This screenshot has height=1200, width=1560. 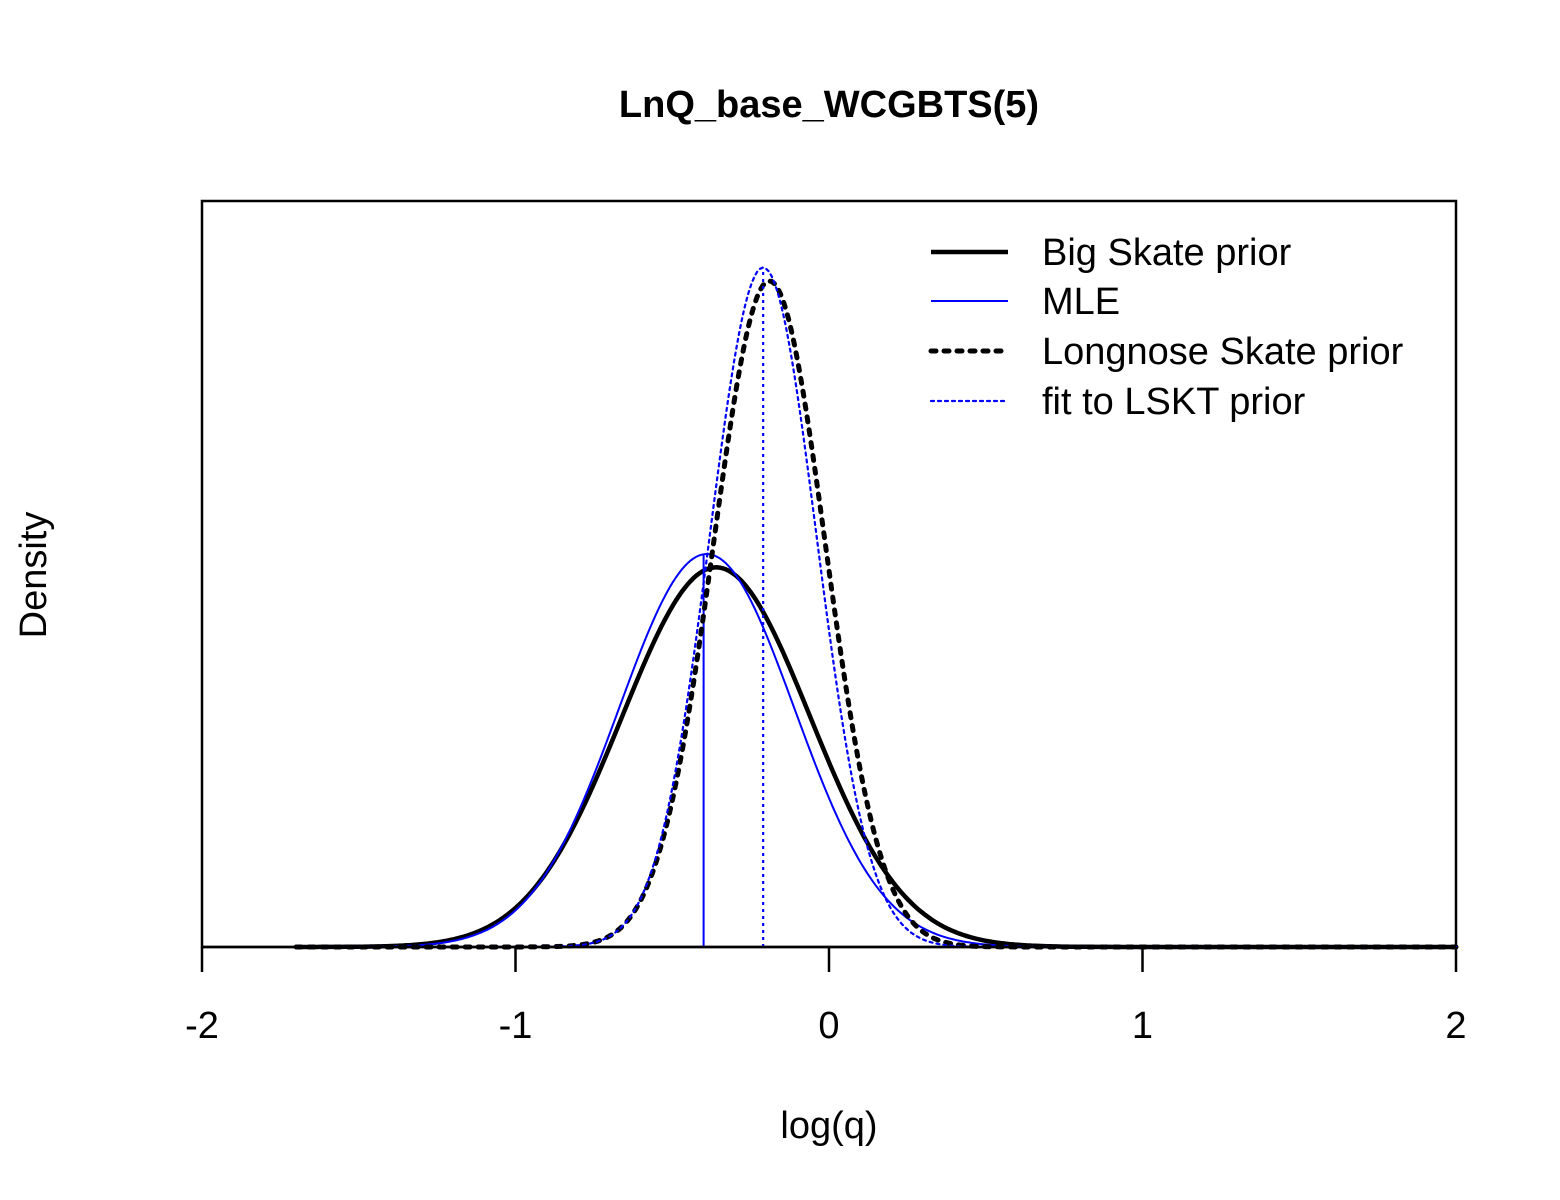 What do you see at coordinates (516, 1026) in the screenshot?
I see `x-tick-label: -1` at bounding box center [516, 1026].